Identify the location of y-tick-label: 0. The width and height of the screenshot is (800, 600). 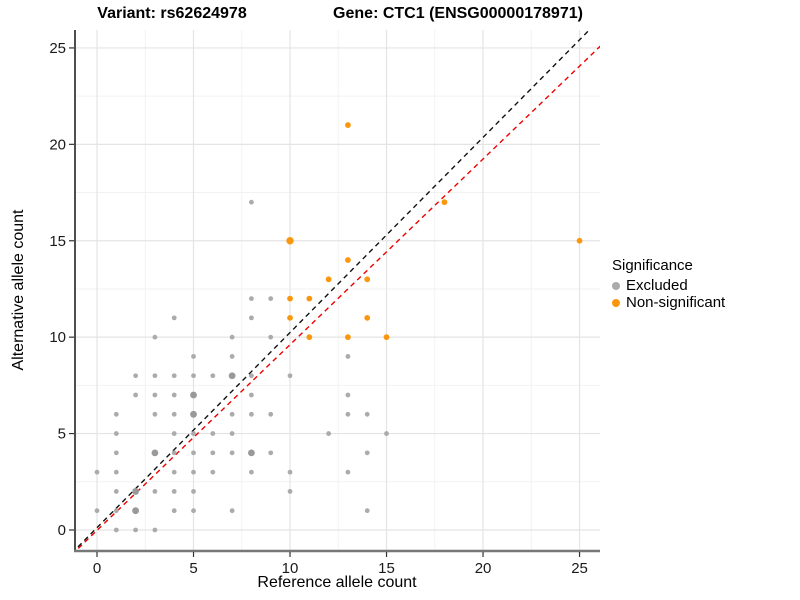
(62, 530).